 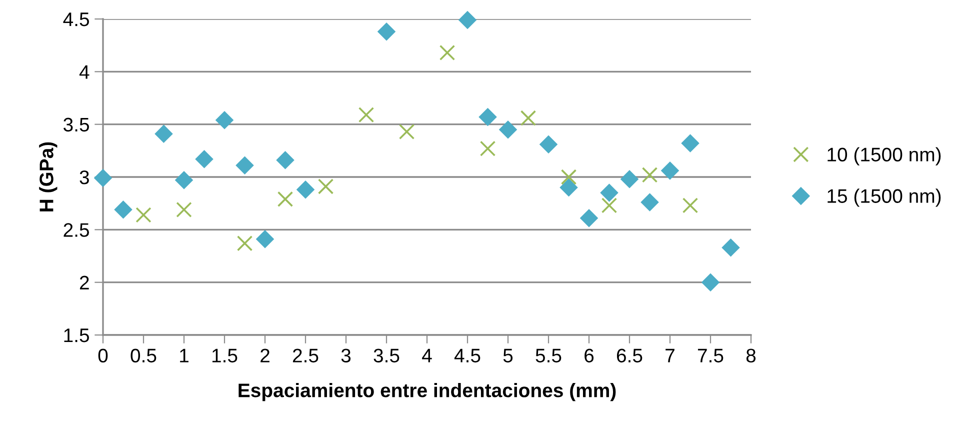 I want to click on x-tick-label: 3, so click(x=346, y=355).